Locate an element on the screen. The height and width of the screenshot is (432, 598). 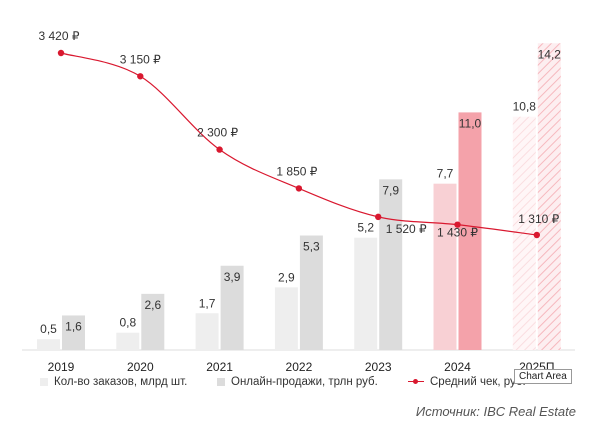
x-tick-2021: 2021 is located at coordinates (219, 367).